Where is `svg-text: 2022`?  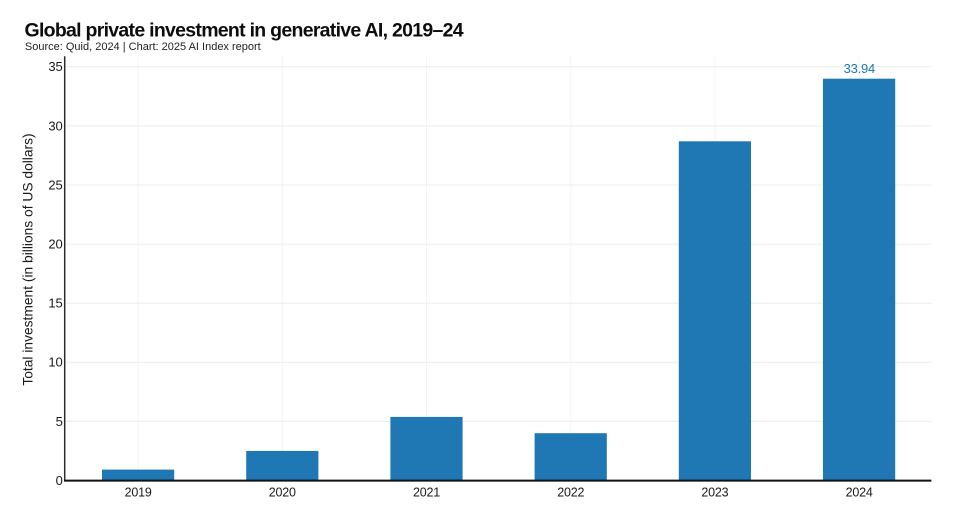
svg-text: 2022 is located at coordinates (570, 493).